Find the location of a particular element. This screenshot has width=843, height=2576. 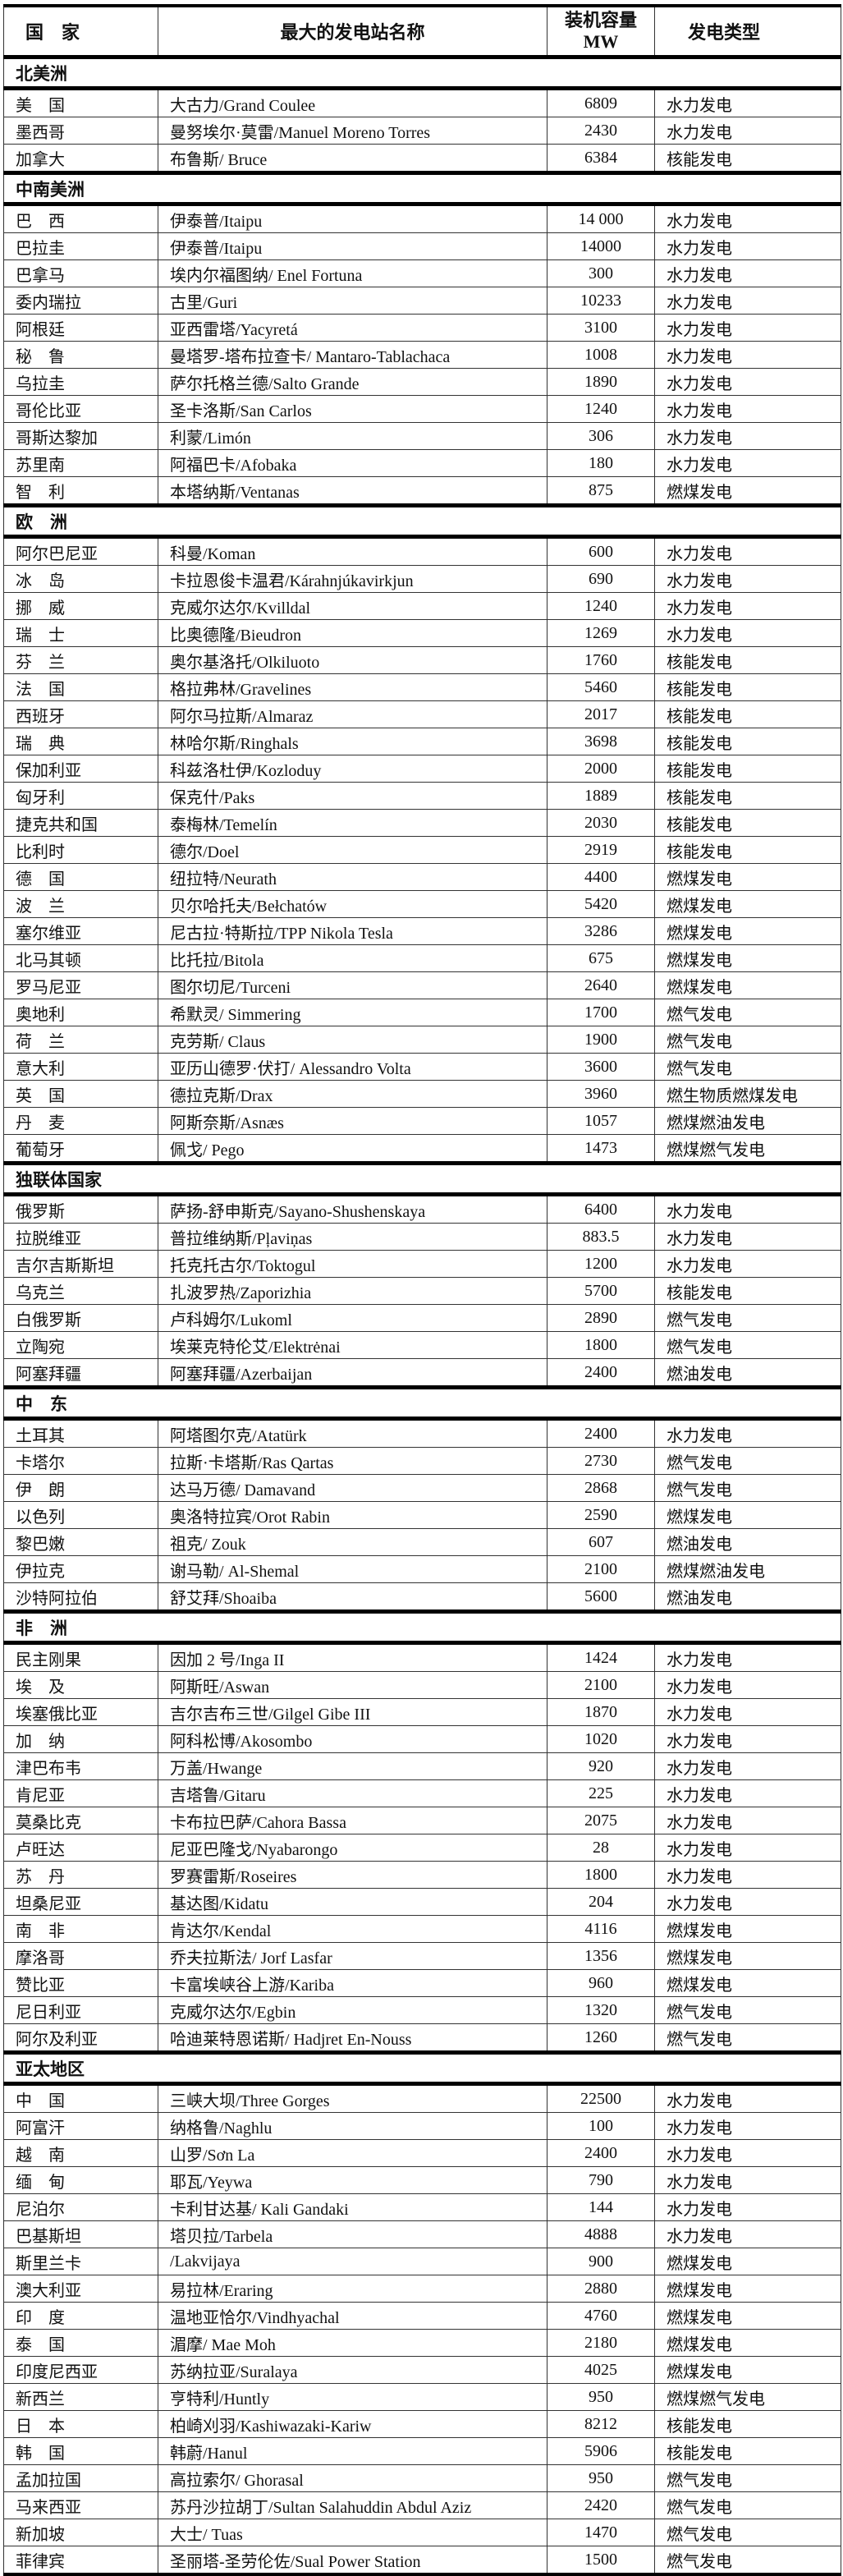

region-row: 非 洲 is located at coordinates (422, 1627).